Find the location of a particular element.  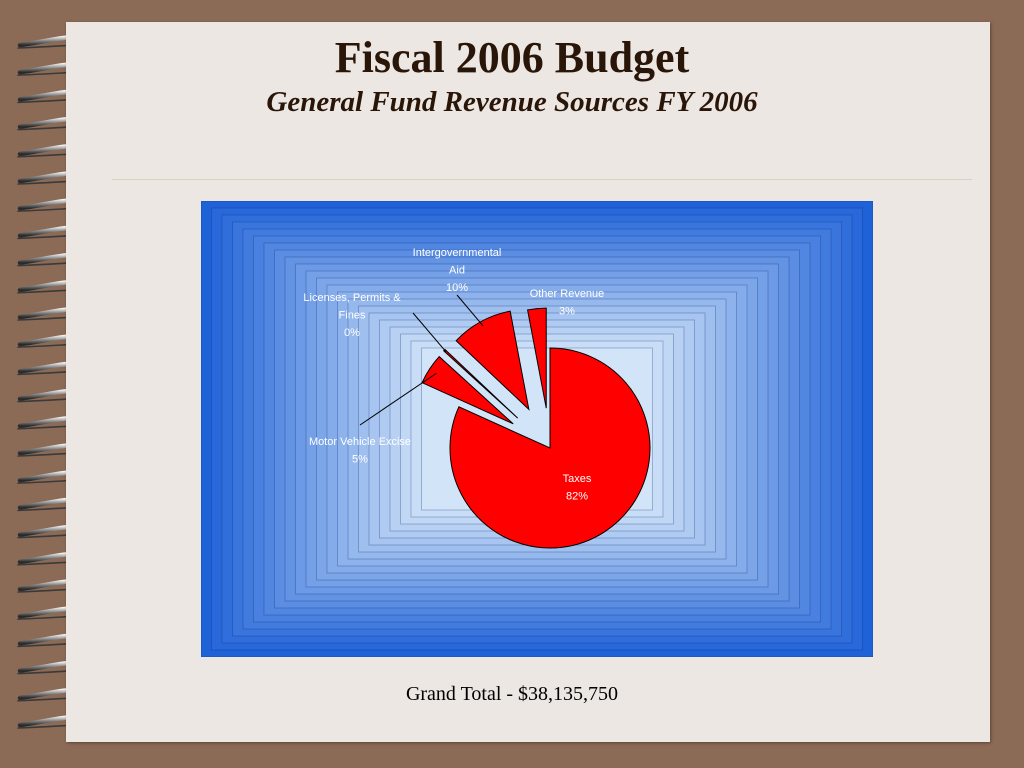

slice-label: Motor Vehicle Excise 5% is located at coordinates (360, 451).